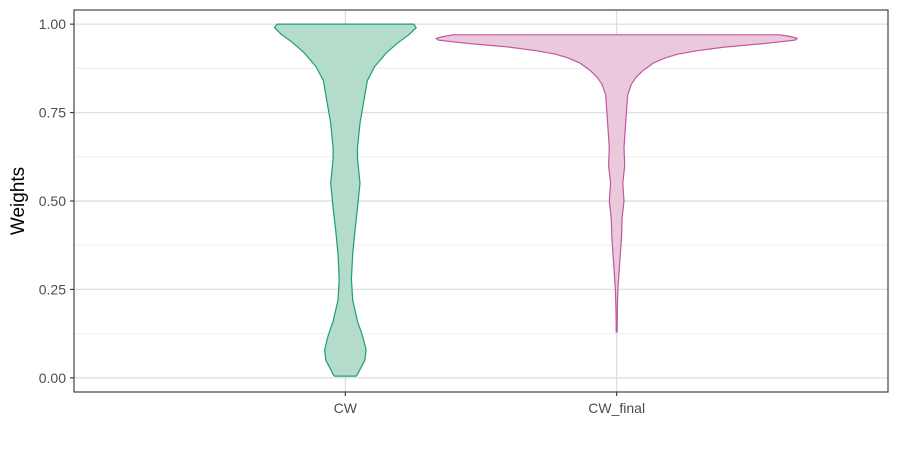  Describe the element at coordinates (345, 200) in the screenshot. I see `violin-cw` at that location.